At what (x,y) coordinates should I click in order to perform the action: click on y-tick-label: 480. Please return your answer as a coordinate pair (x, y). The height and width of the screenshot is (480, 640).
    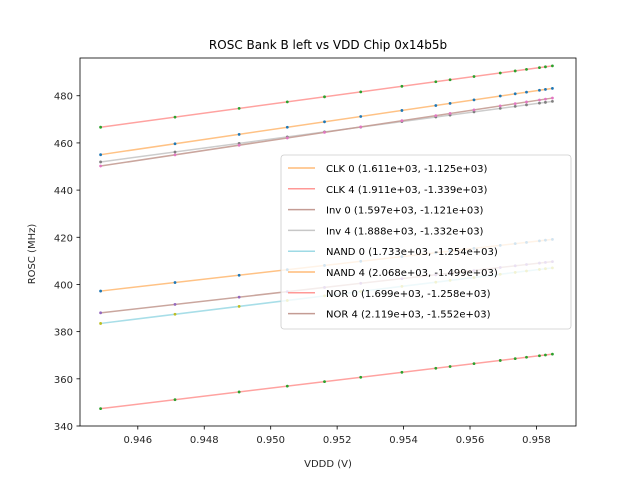
    Looking at the image, I should click on (63, 97).